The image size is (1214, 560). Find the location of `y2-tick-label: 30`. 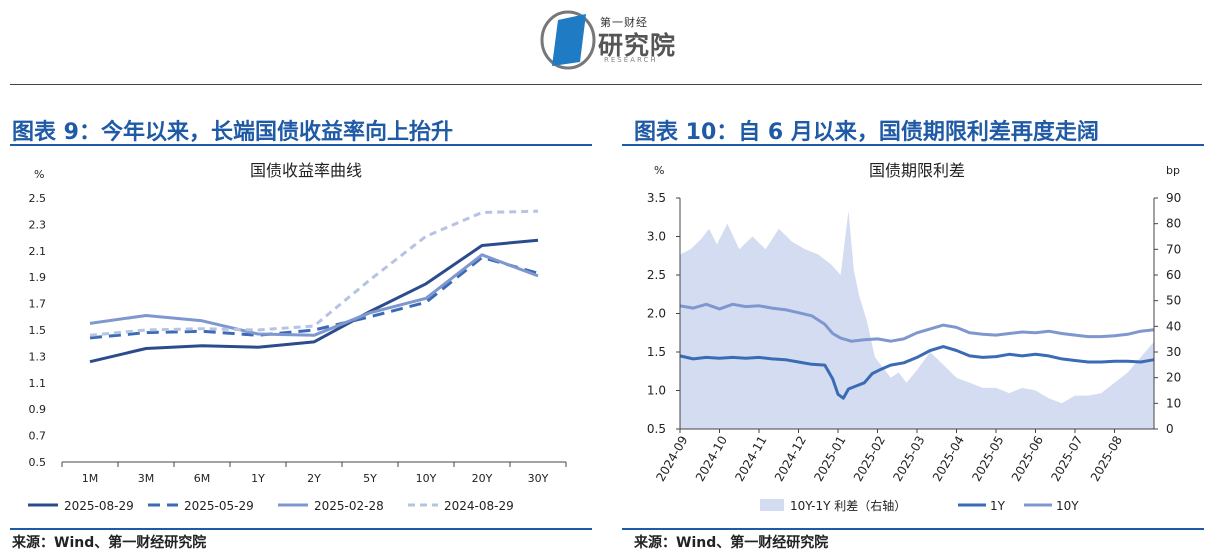

y2-tick-label: 30 is located at coordinates (1173, 352).